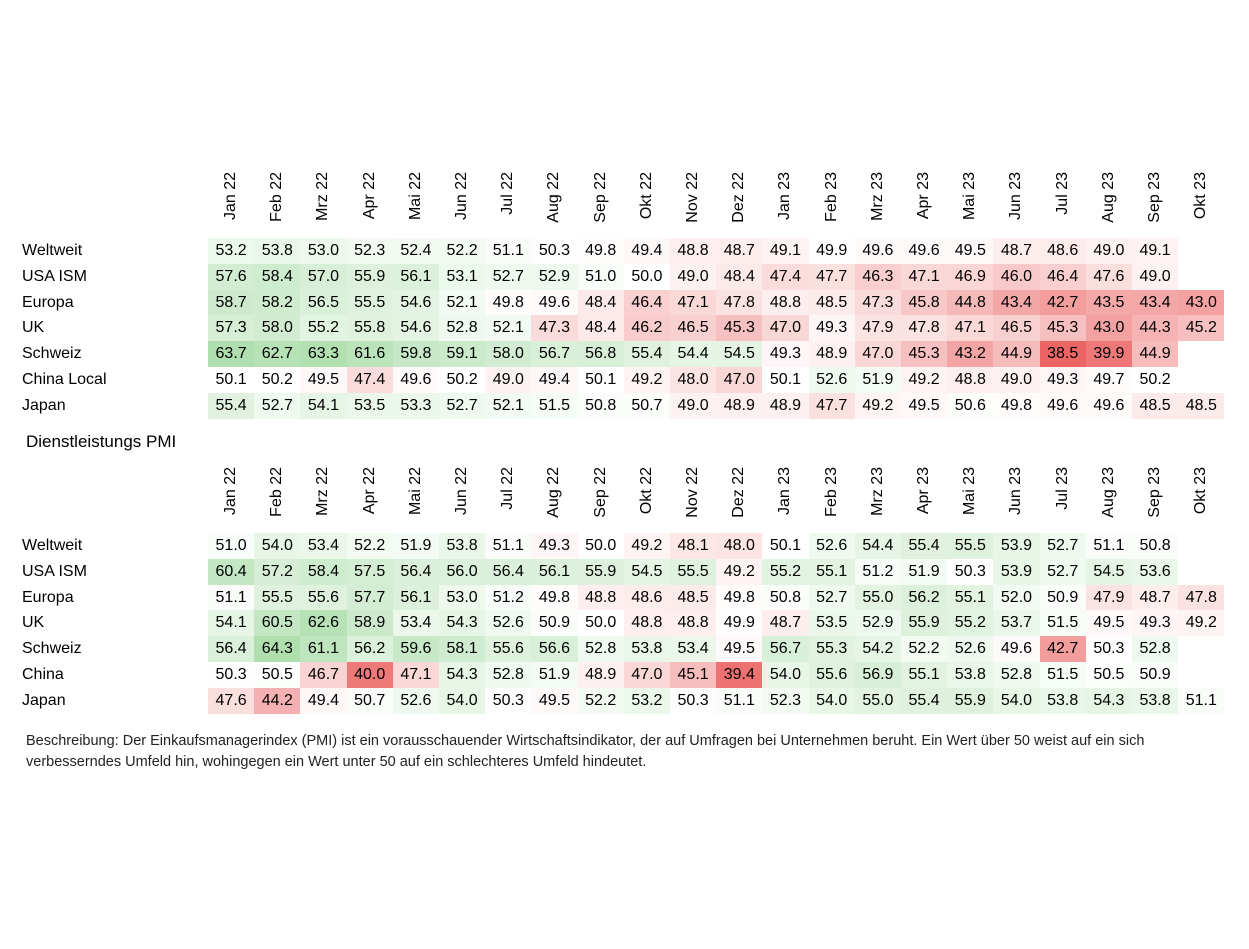  Describe the element at coordinates (877, 196) in the screenshot. I see `column-header-label: Mrz 23` at that location.